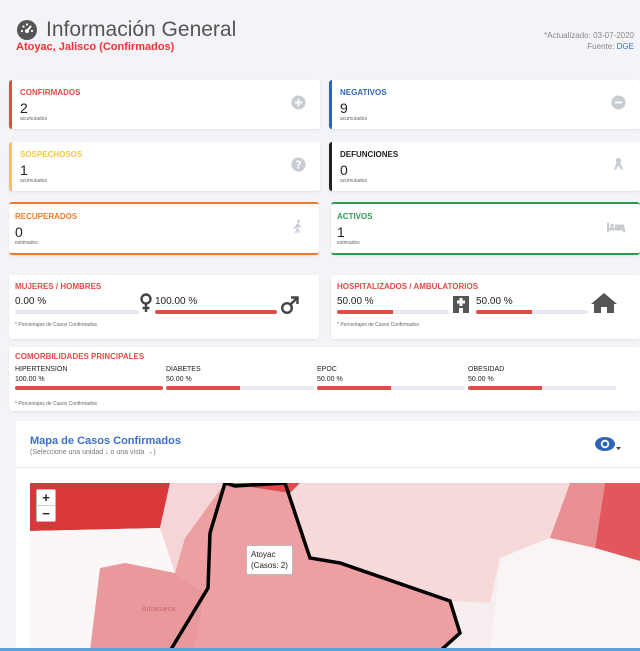 The width and height of the screenshot is (640, 651). Describe the element at coordinates (95, 47) in the screenshot. I see `page-subtitle: Atoyac, Jalisco (Confirmados)` at that location.